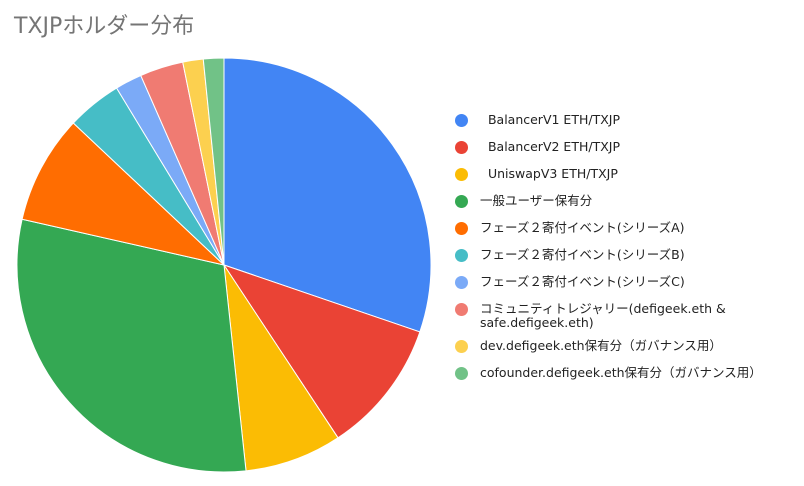 The image size is (804, 486). I want to click on legend-label: フェーズ２寄付イベント(シリーズB), so click(582, 255).